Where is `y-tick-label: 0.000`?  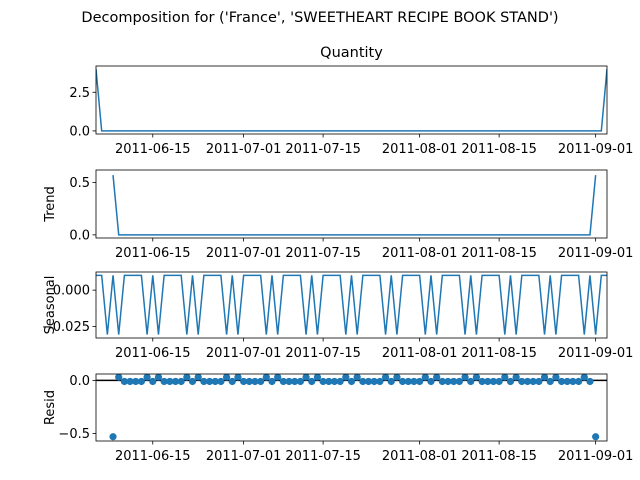 y-tick-label: 0.000 is located at coordinates (71, 291).